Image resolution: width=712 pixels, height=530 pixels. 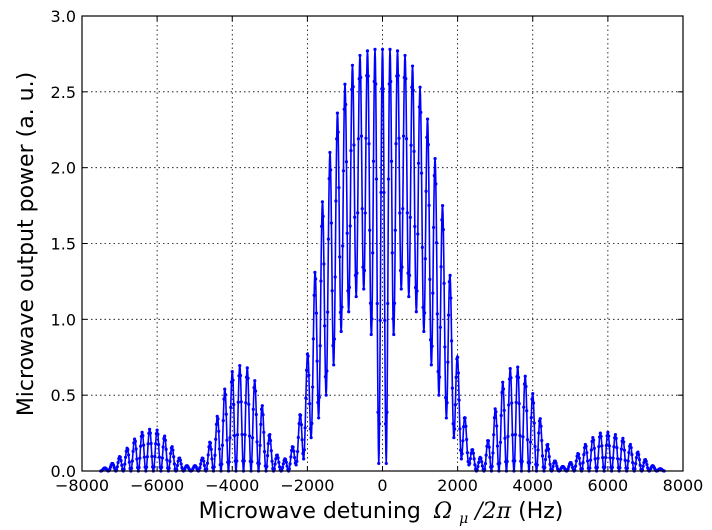 What do you see at coordinates (26, 244) in the screenshot?
I see `y-axis-label: Microwave output power (a. u.)` at bounding box center [26, 244].